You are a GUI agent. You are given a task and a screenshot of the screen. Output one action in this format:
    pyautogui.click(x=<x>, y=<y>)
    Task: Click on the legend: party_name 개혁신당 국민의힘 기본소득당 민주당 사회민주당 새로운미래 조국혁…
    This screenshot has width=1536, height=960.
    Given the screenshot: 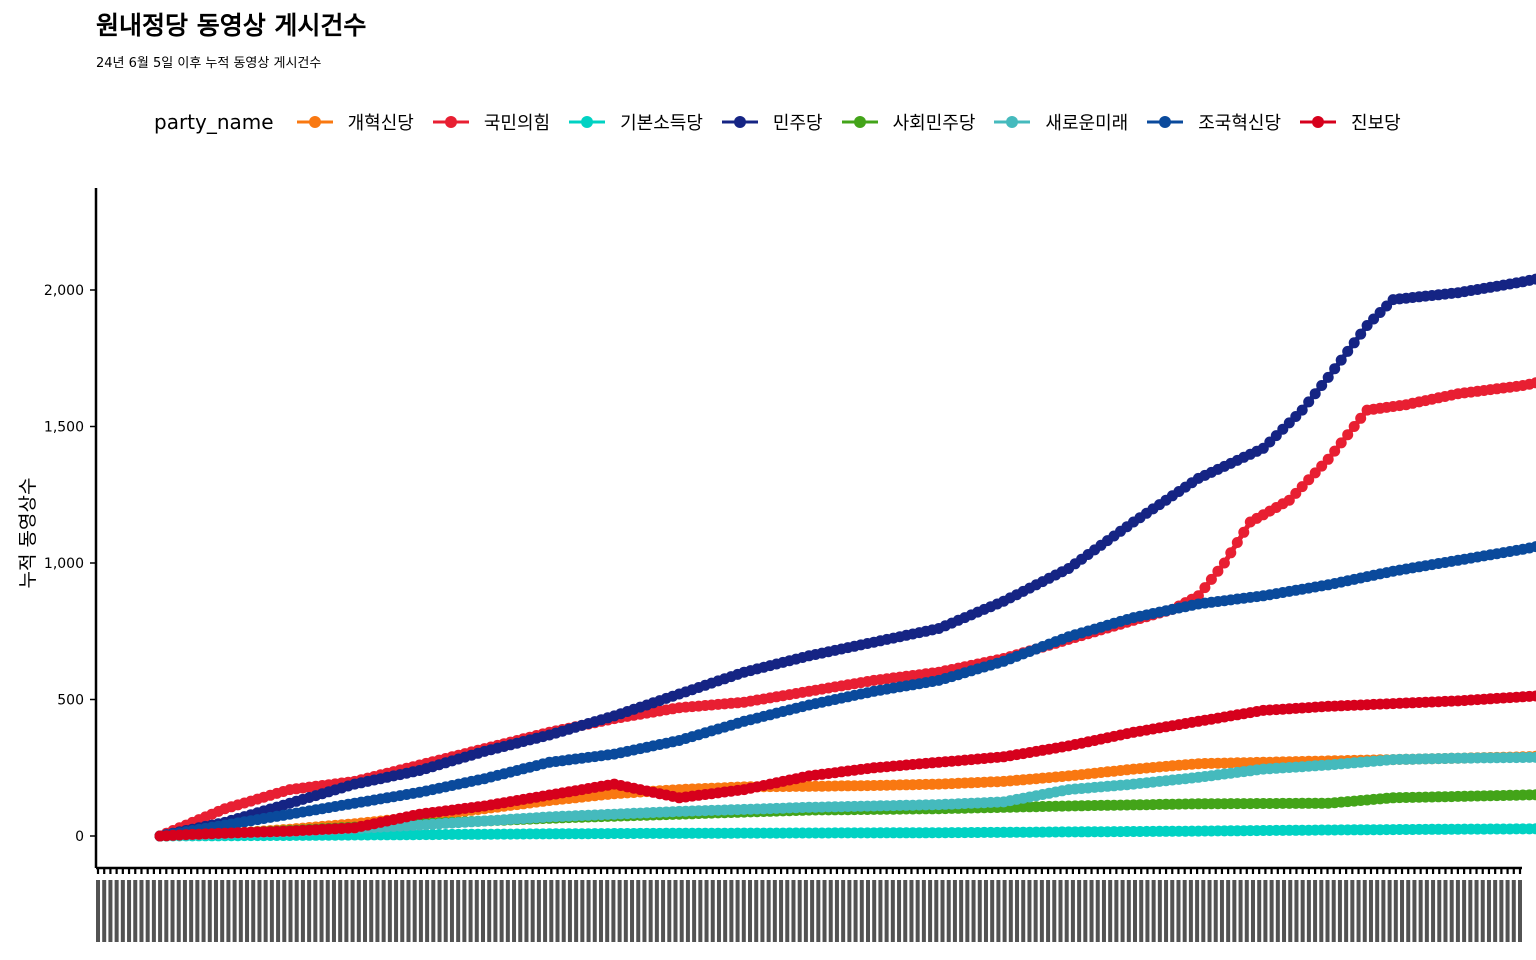 What is the action you would take?
    pyautogui.click(x=786, y=122)
    